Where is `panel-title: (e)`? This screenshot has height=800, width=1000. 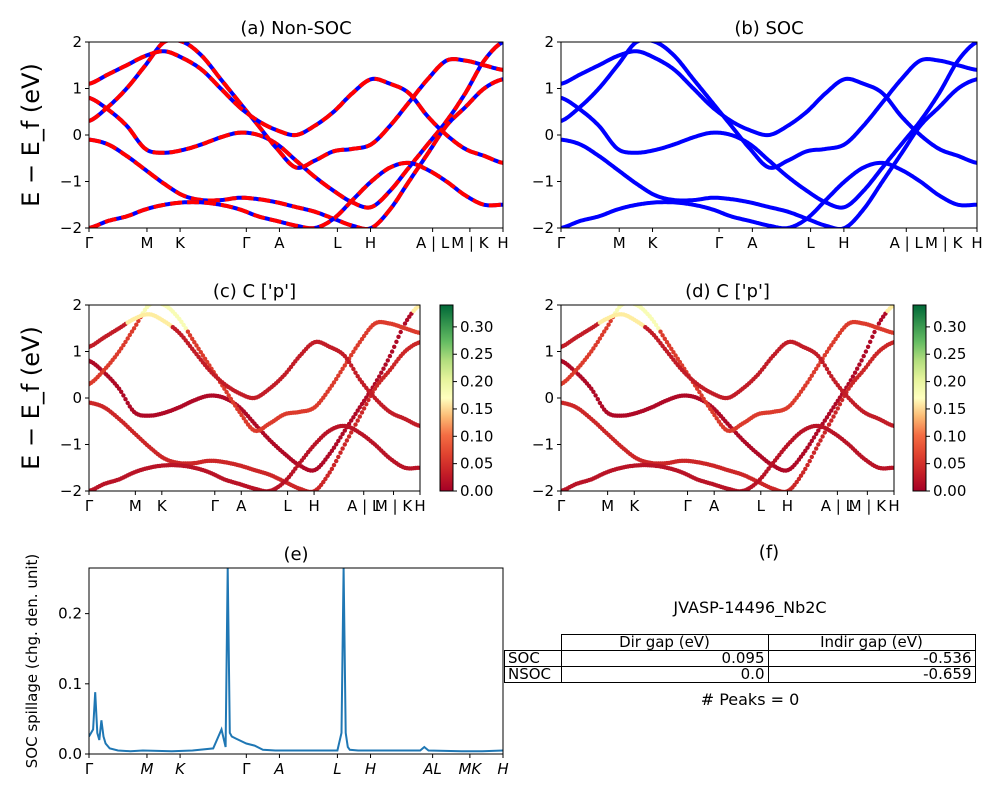 panel-title: (e) is located at coordinates (295, 554).